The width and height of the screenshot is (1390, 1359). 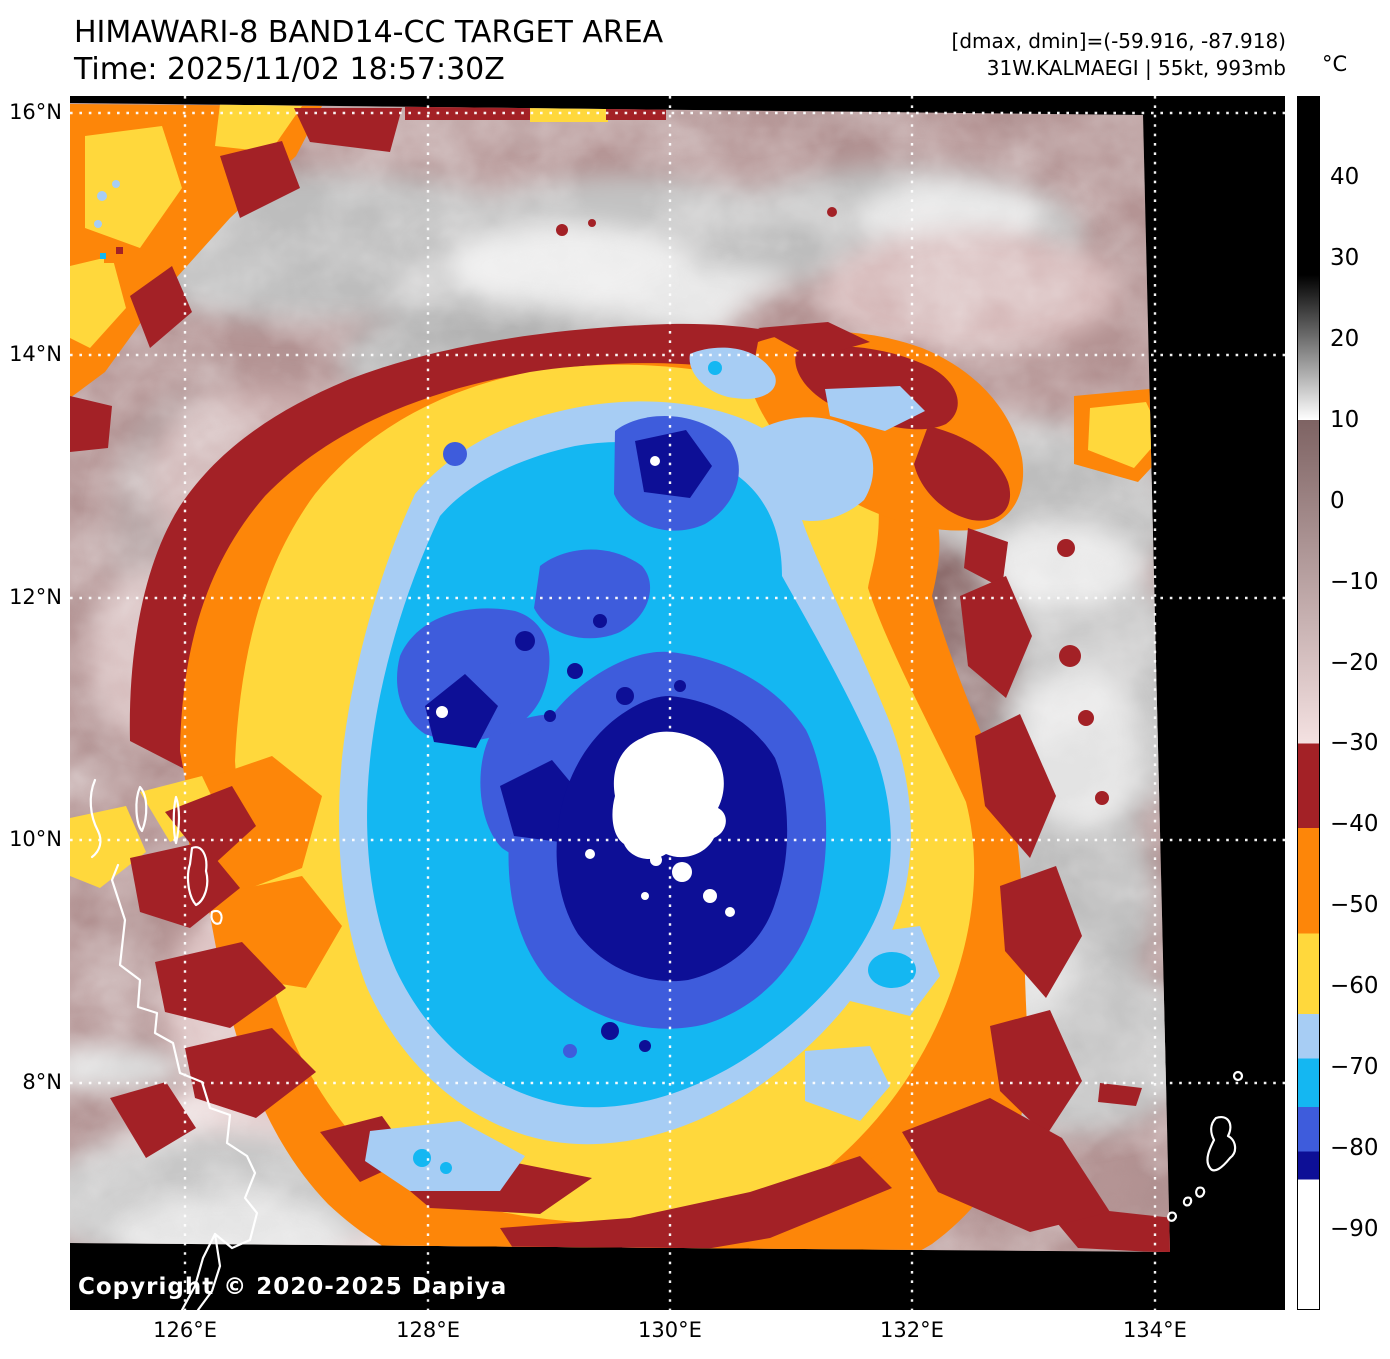 I want to click on x-tick-label: 128°E, so click(x=428, y=1330).